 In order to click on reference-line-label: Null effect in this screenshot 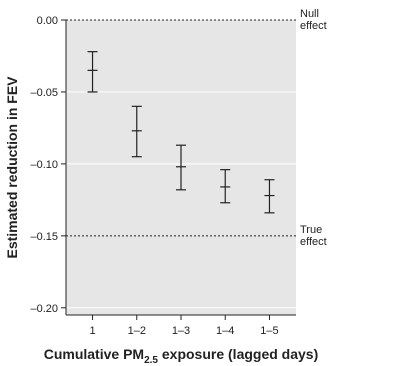, I will do `click(313, 20)`.